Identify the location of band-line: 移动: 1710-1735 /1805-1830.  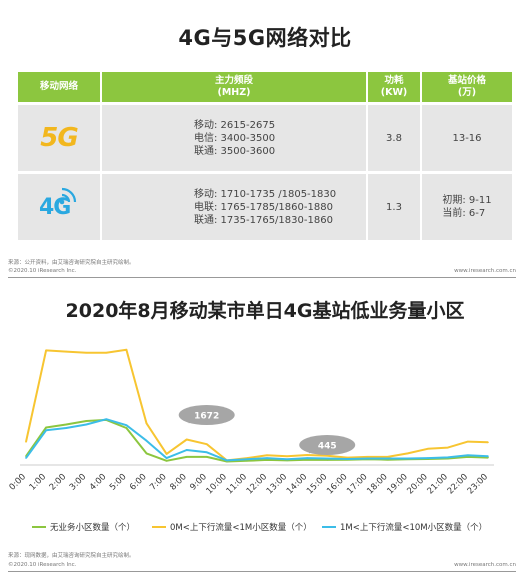
(265, 194).